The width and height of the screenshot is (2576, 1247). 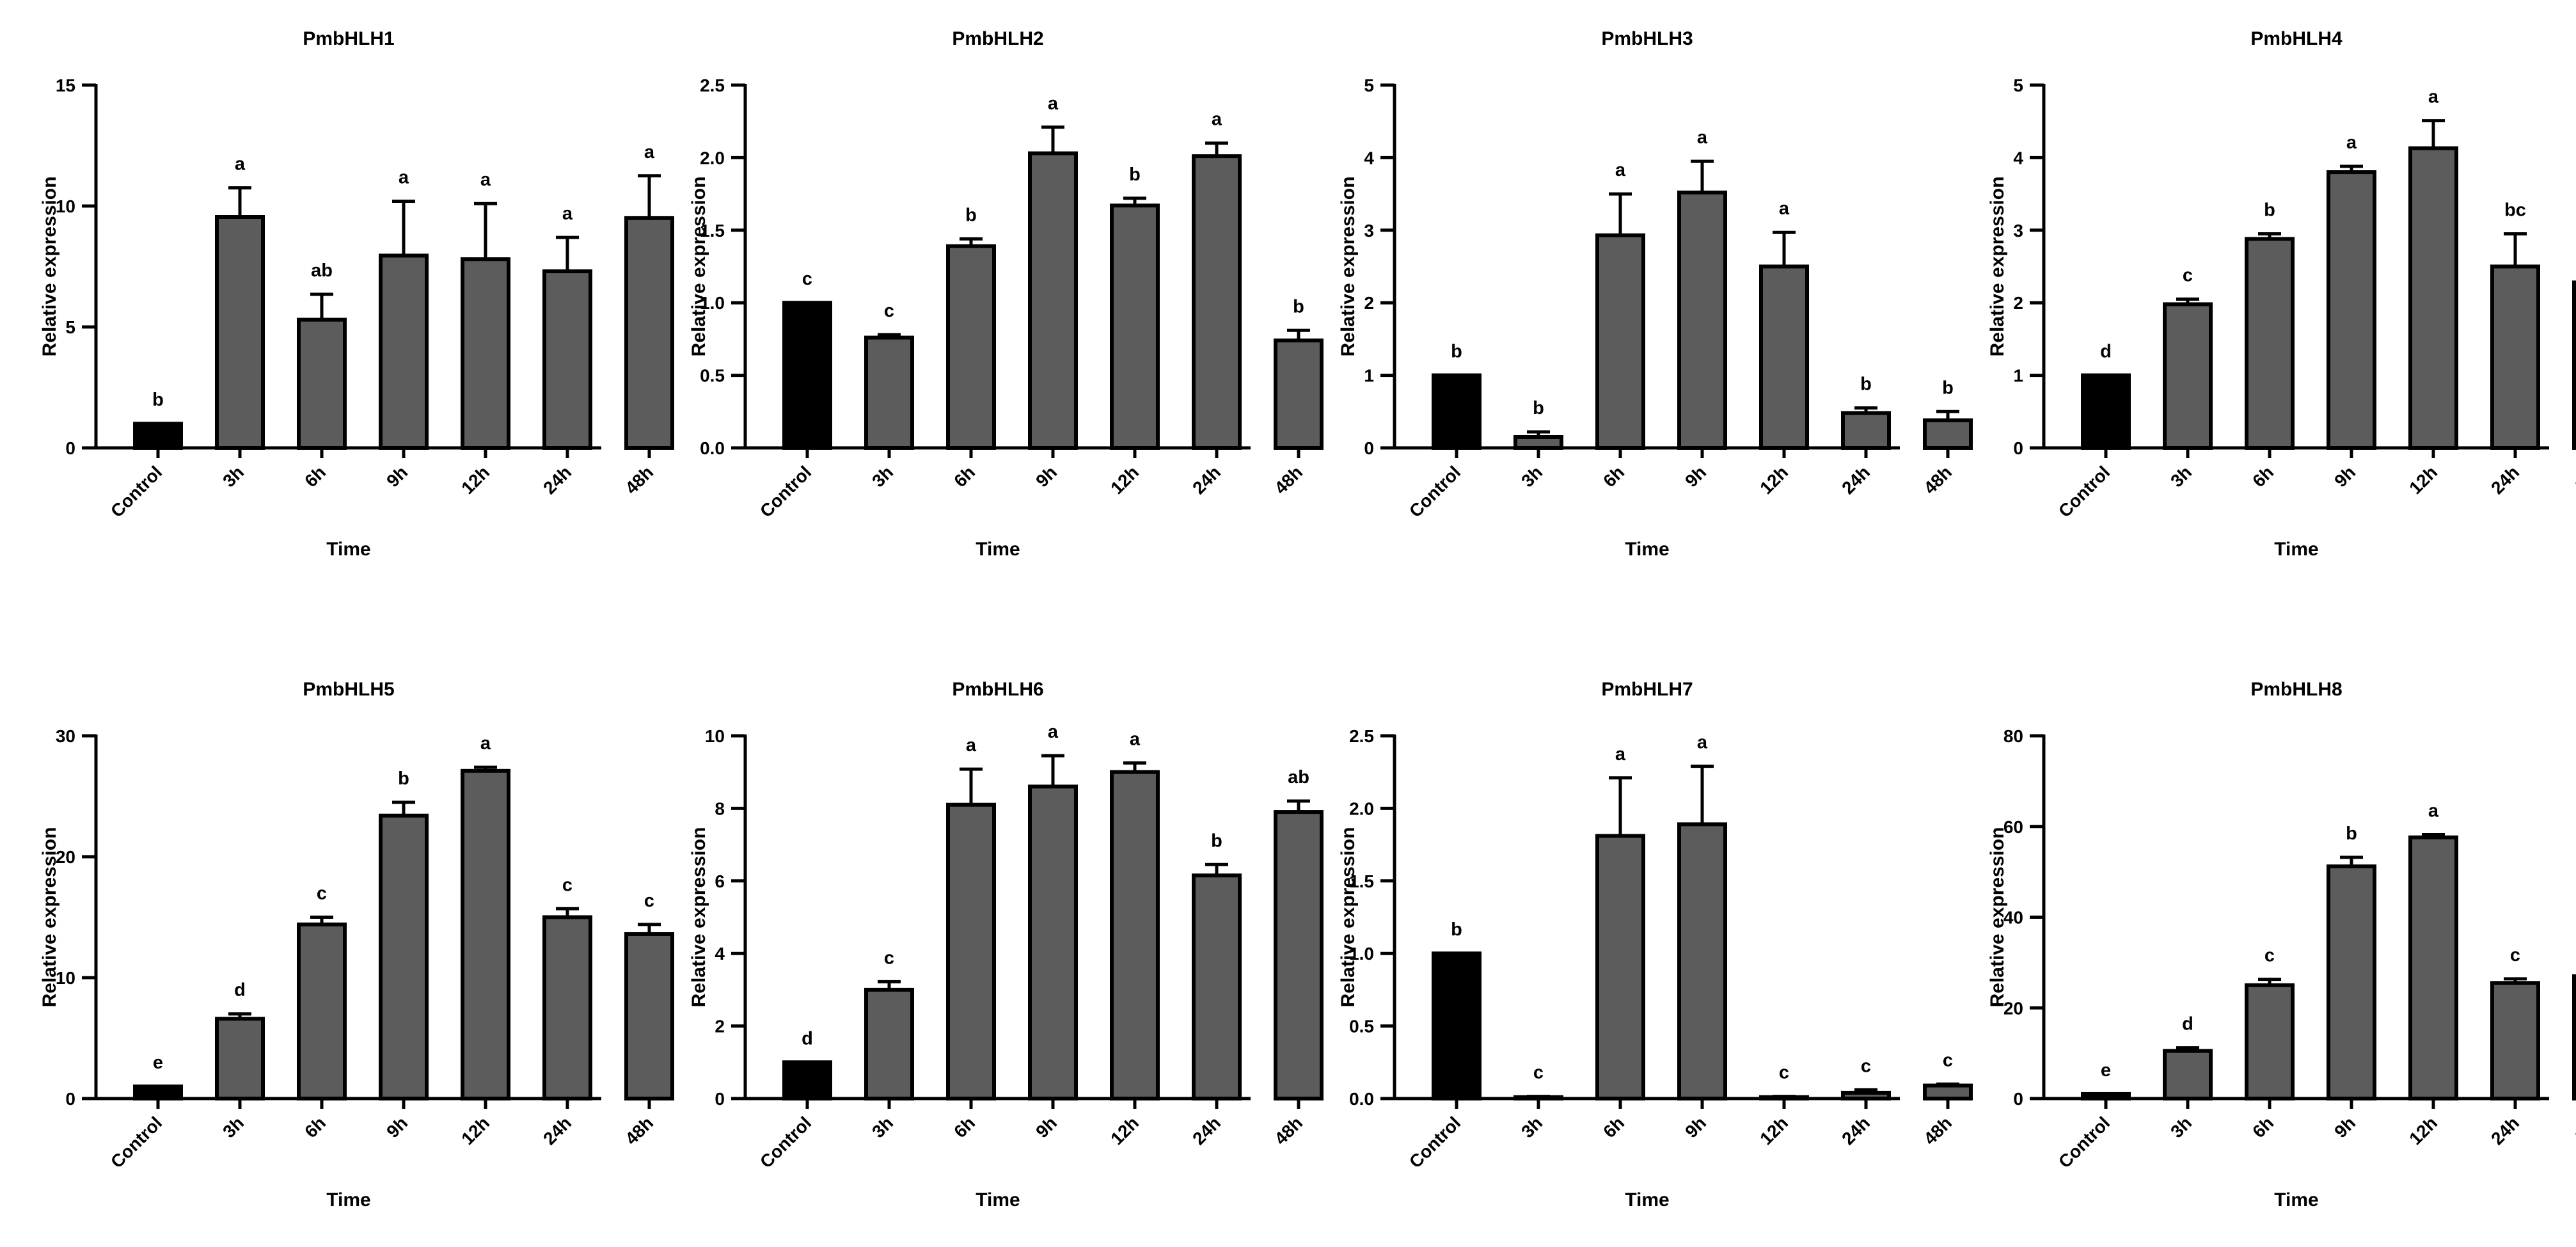 I want to click on significance-label: e, so click(x=2106, y=1070).